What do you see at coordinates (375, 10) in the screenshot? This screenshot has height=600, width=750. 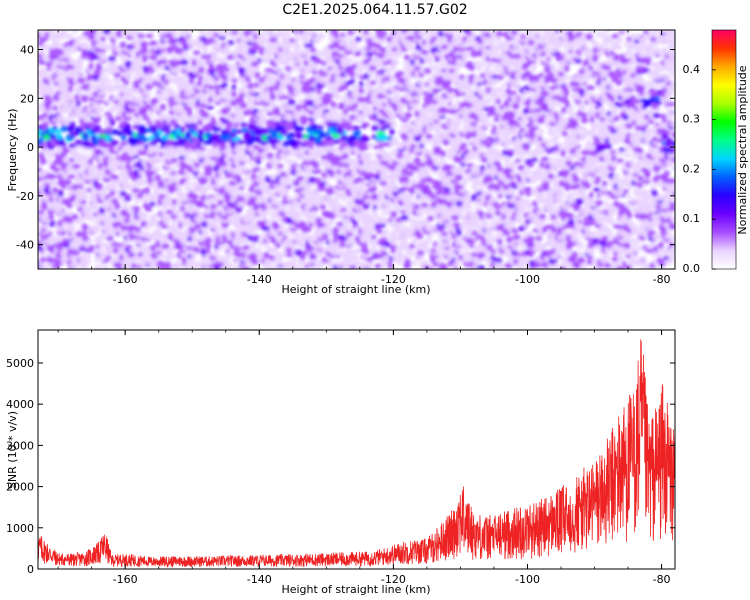 I see `chart-title: C2E1.2025.064.11.57.G02` at bounding box center [375, 10].